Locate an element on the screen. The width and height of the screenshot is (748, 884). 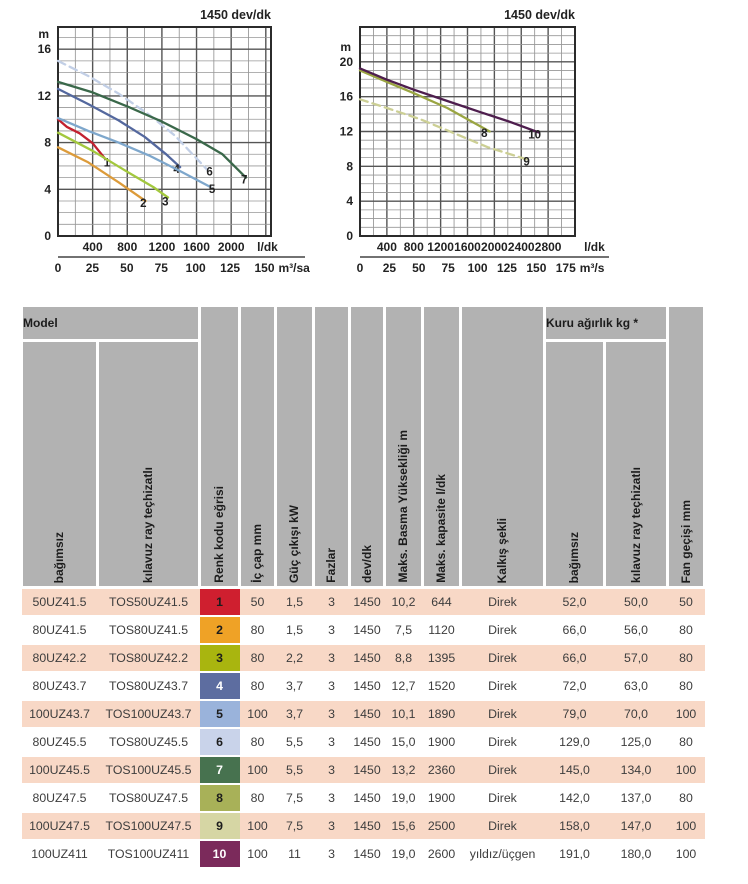
dry-weight-rail-cell: 50,0 is located at coordinates (636, 601).